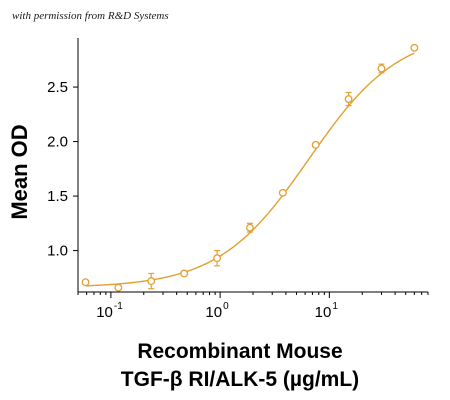 Image resolution: width=450 pixels, height=400 pixels. What do you see at coordinates (57, 196) in the screenshot?
I see `y-tick-label: 1.5` at bounding box center [57, 196].